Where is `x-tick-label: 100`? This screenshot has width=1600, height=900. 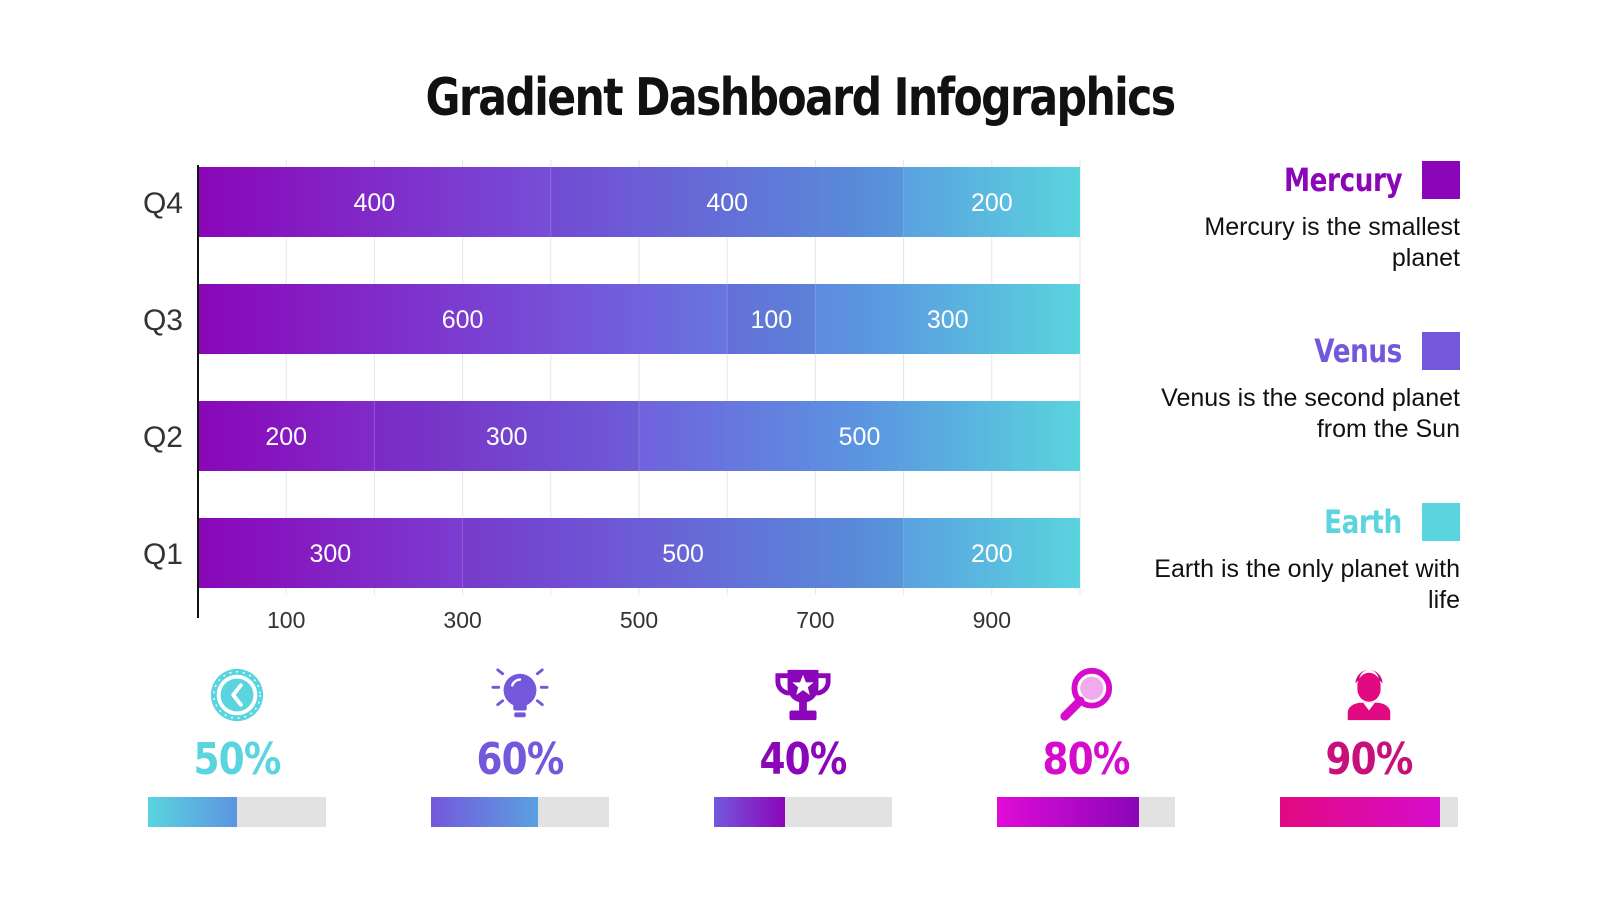 x-tick-label: 100 is located at coordinates (286, 620).